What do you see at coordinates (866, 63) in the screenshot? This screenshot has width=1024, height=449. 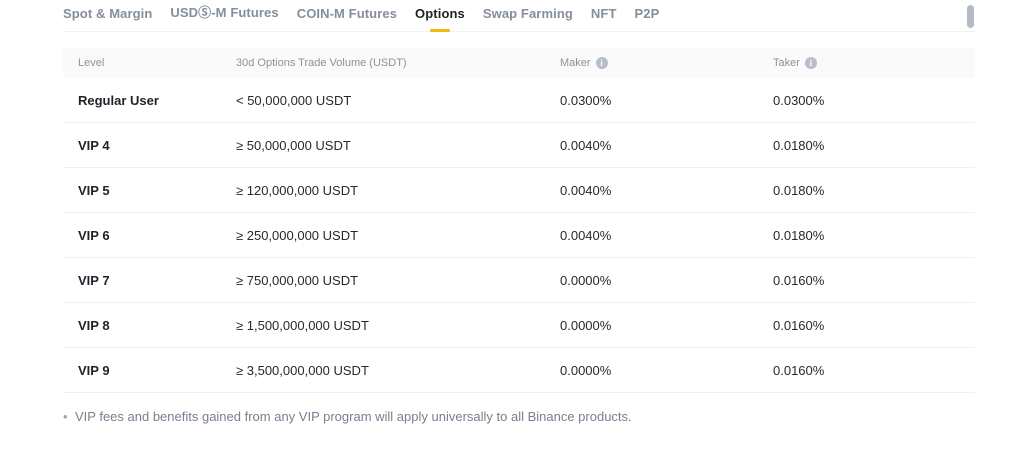 I see `column-header-taker: Taker i` at bounding box center [866, 63].